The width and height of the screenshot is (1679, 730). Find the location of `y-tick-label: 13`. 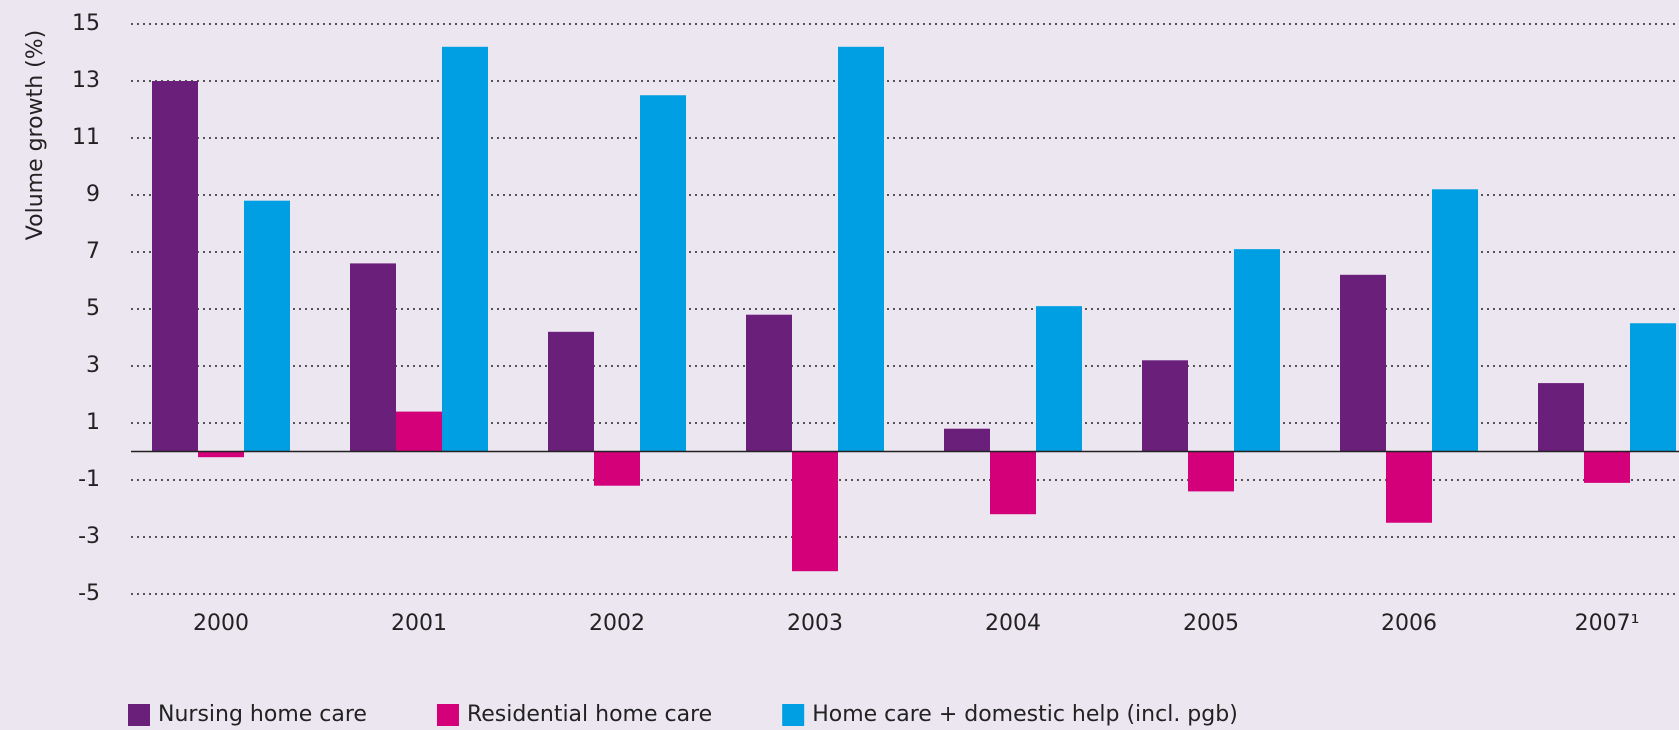

y-tick-label: 13 is located at coordinates (86, 80).